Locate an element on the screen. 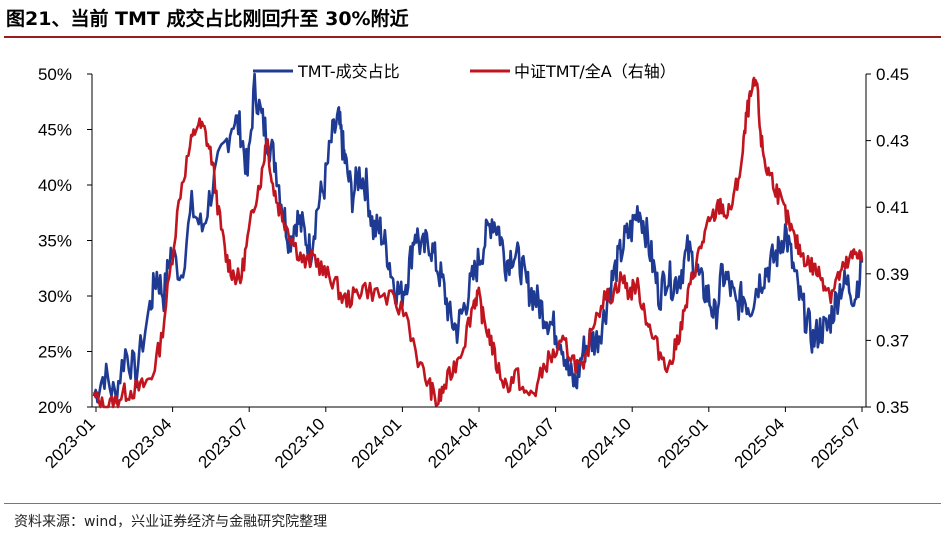 This screenshot has width=945, height=539. x-tick-label: 2025-04 is located at coordinates (760, 443).